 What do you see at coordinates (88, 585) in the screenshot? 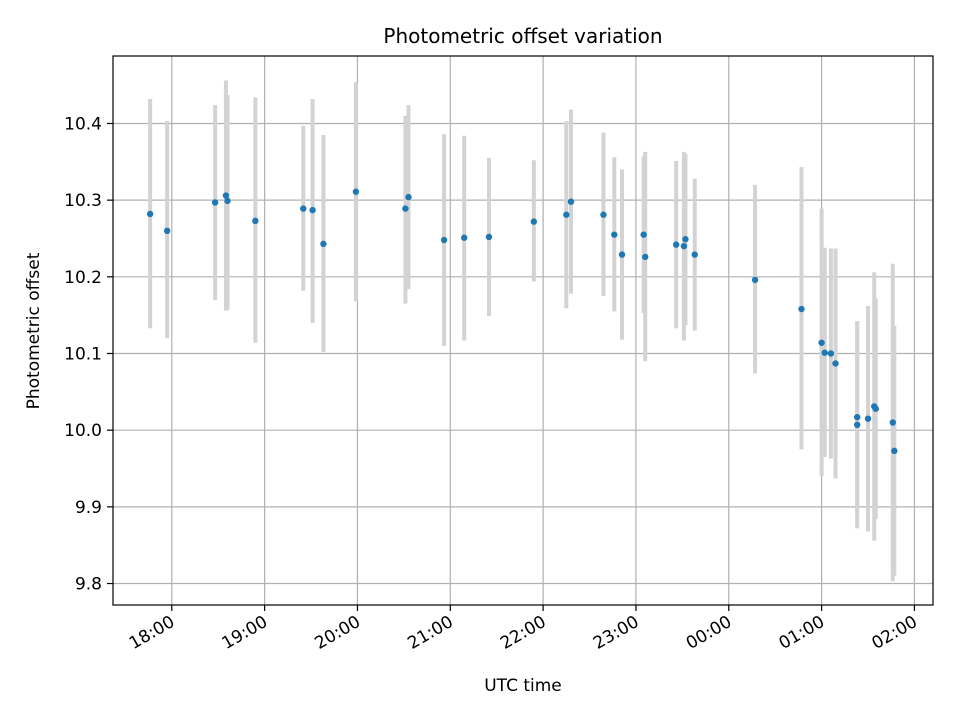
I see `y-tick-label: 9.8` at bounding box center [88, 585].